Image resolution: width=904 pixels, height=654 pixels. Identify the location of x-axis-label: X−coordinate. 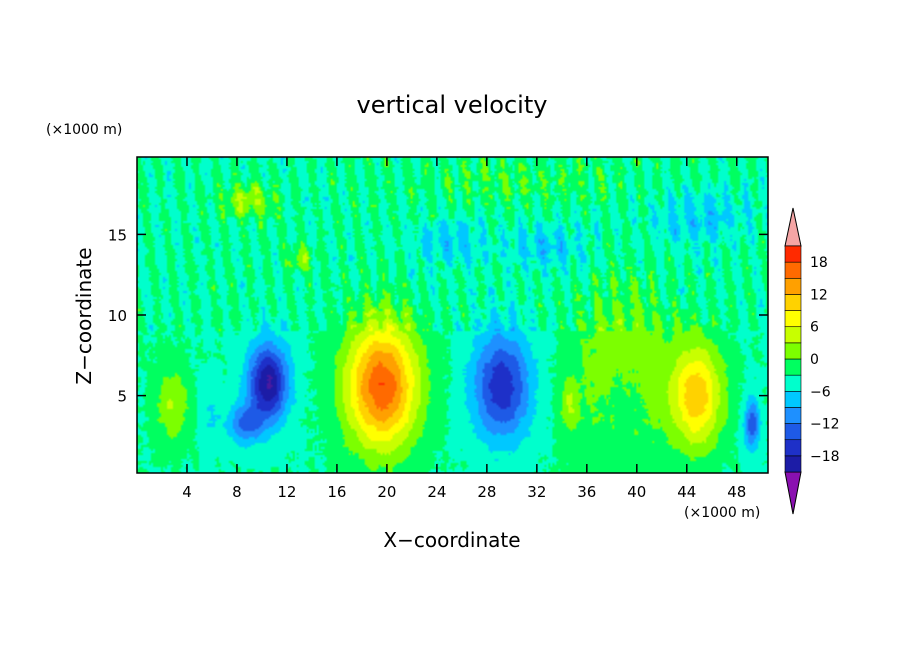
(451, 540).